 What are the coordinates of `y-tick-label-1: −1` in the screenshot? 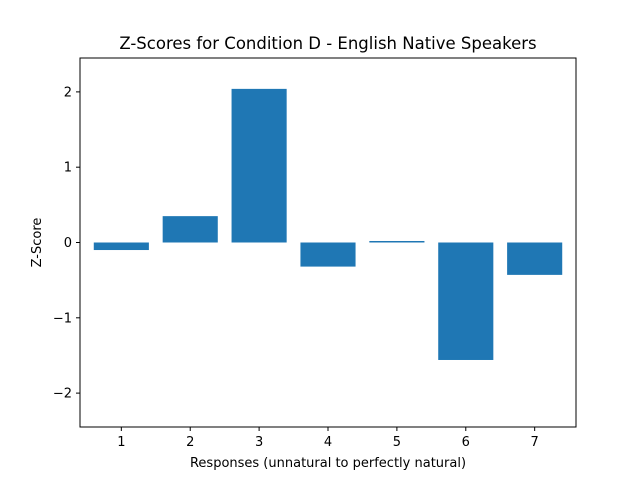 It's located at (62, 318).